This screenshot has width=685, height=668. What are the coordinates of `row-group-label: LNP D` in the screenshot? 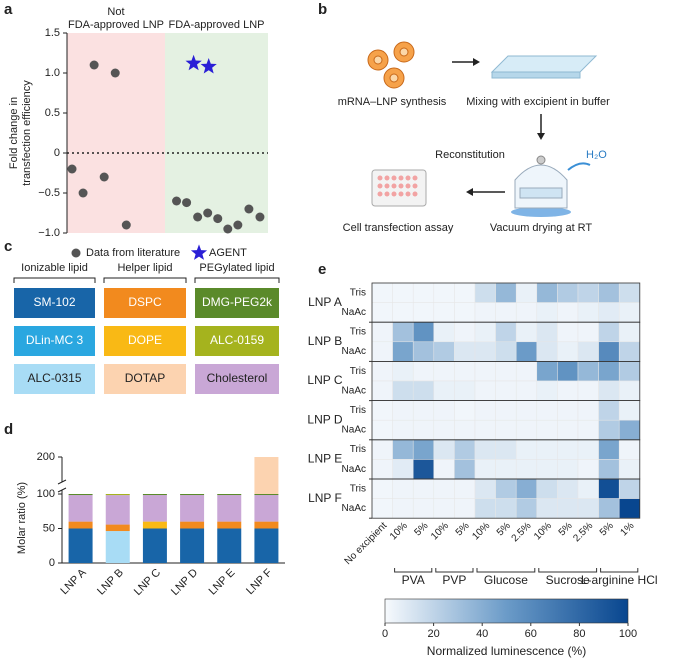 It's located at (324, 419).